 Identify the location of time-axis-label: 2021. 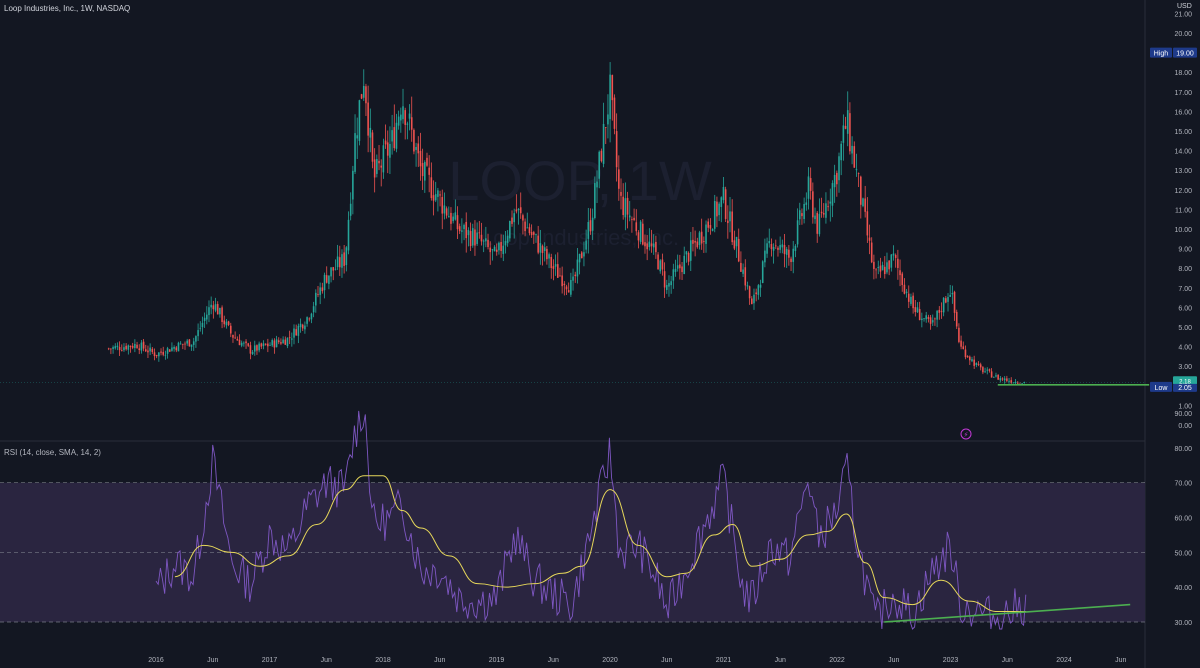
(724, 660).